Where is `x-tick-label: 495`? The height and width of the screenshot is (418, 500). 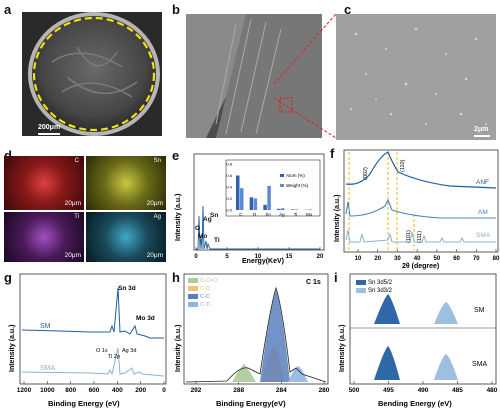 x-tick-label: 495 is located at coordinates (388, 390).